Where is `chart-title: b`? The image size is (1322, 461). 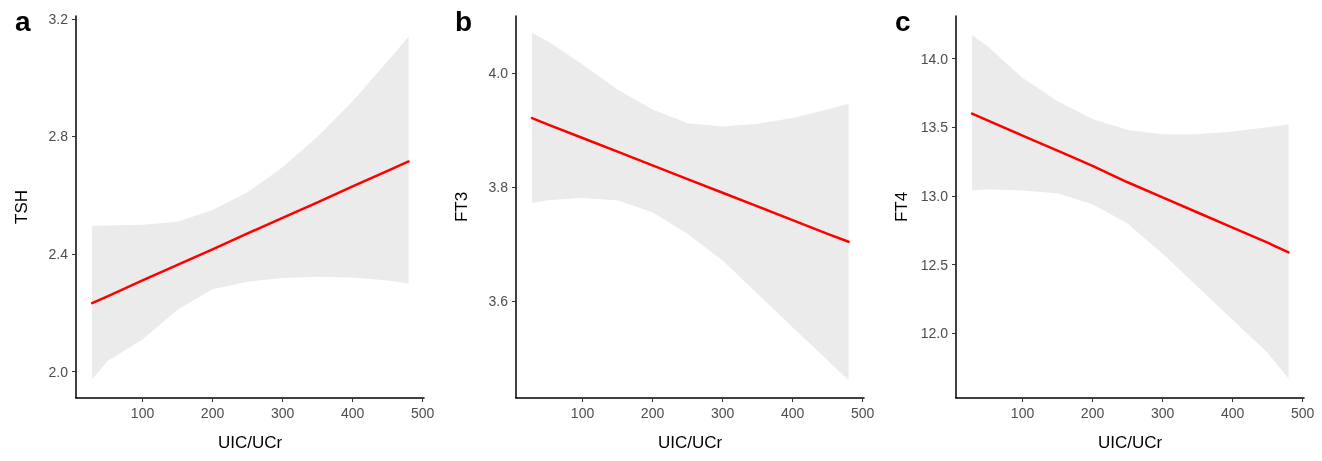 chart-title: b is located at coordinates (464, 21).